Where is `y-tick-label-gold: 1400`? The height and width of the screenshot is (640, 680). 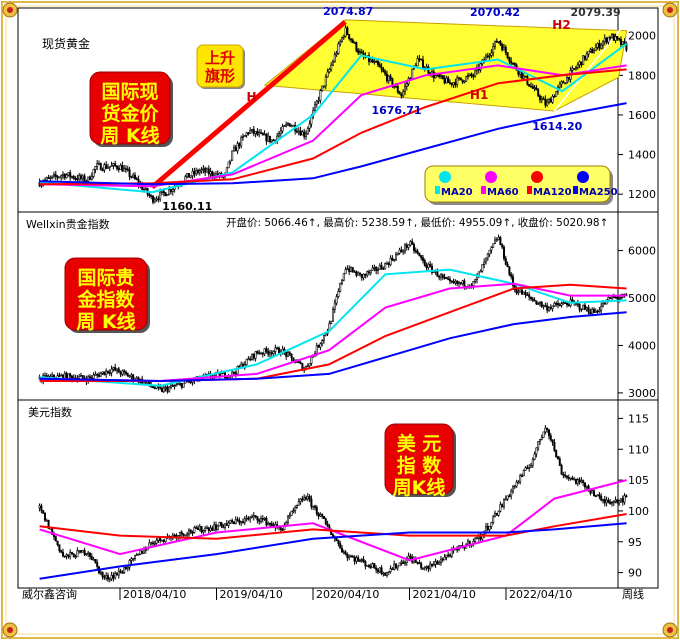 y-tick-label-gold: 1400 is located at coordinates (642, 155).